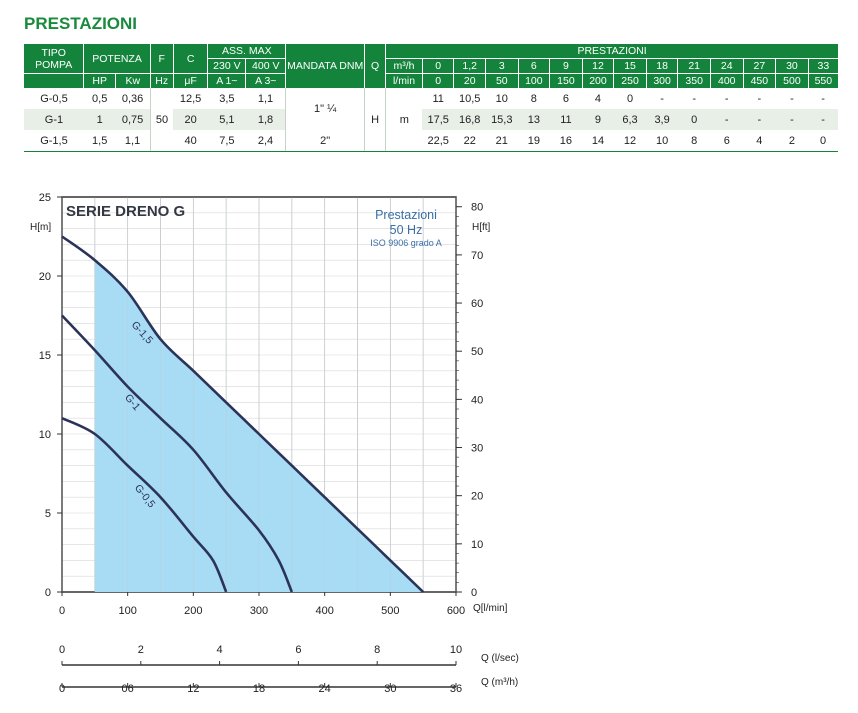 The width and height of the screenshot is (858, 713). I want to click on x-axis-label: Q[l/min], so click(490, 608).